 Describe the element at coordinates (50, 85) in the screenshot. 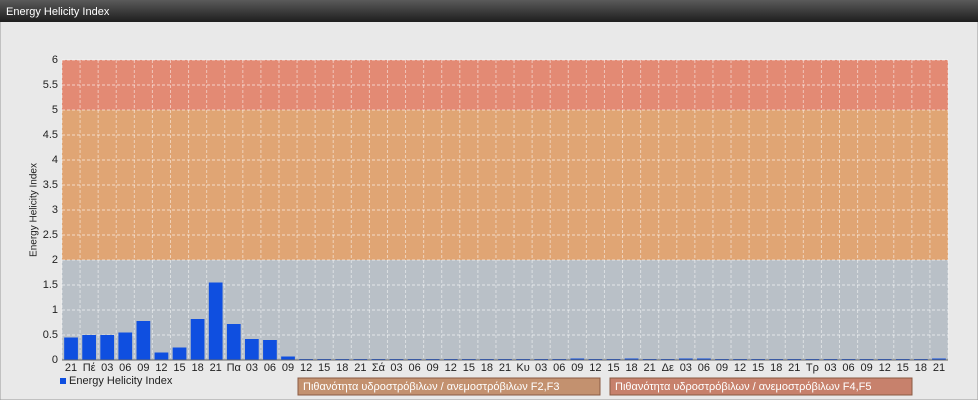

I see `y-tick-label: 5.5` at that location.